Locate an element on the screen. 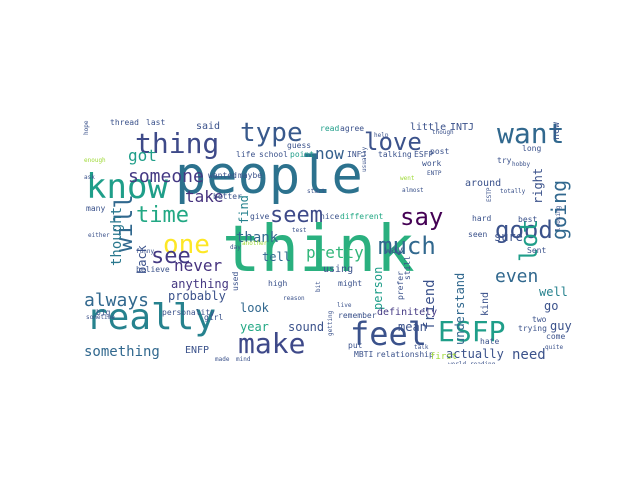  cloud-word: work is located at coordinates (432, 163).